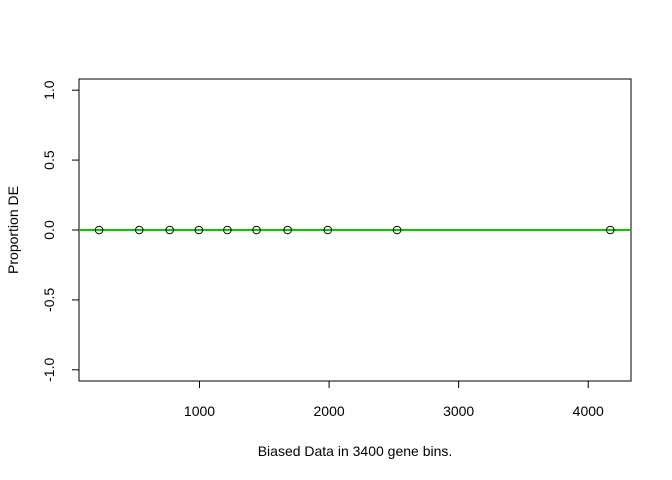  Describe the element at coordinates (394, 399) in the screenshot. I see `x-axis: 1000 2000 3000 4000` at that location.